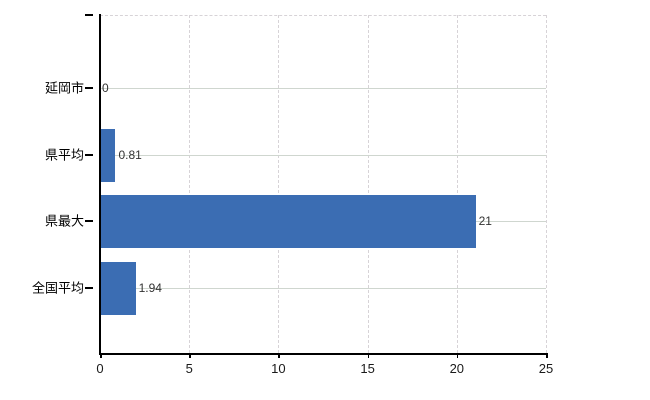  Describe the element at coordinates (278, 368) in the screenshot. I see `x-tick-label: 10` at that location.